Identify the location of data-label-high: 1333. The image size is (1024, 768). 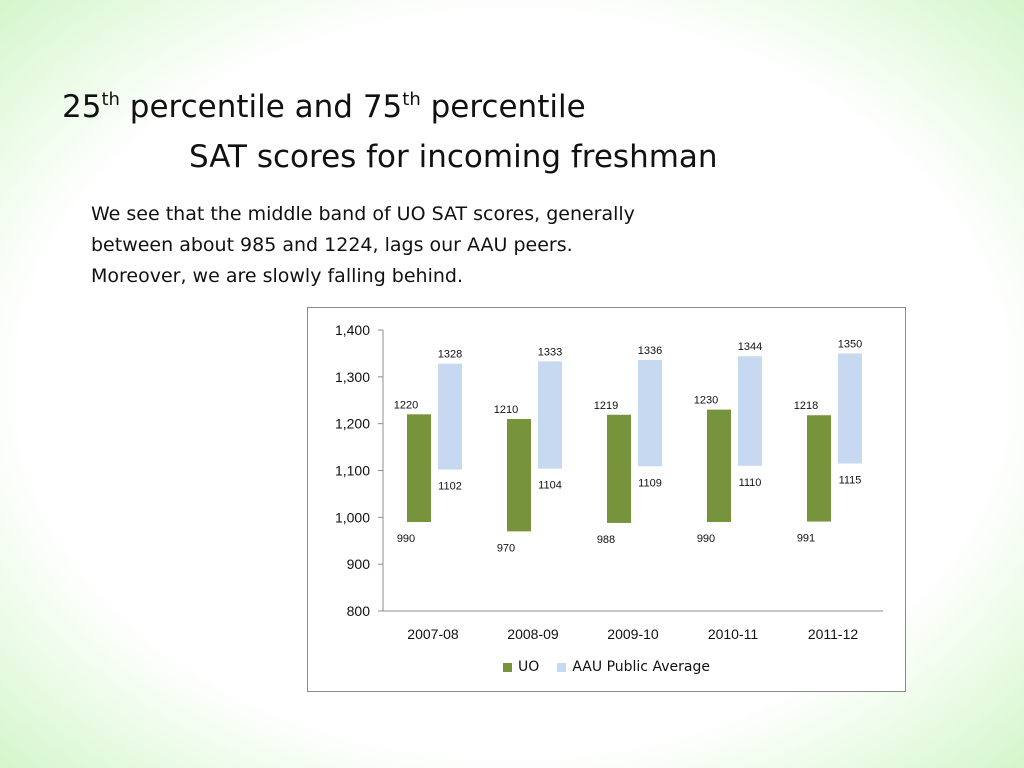
(550, 352).